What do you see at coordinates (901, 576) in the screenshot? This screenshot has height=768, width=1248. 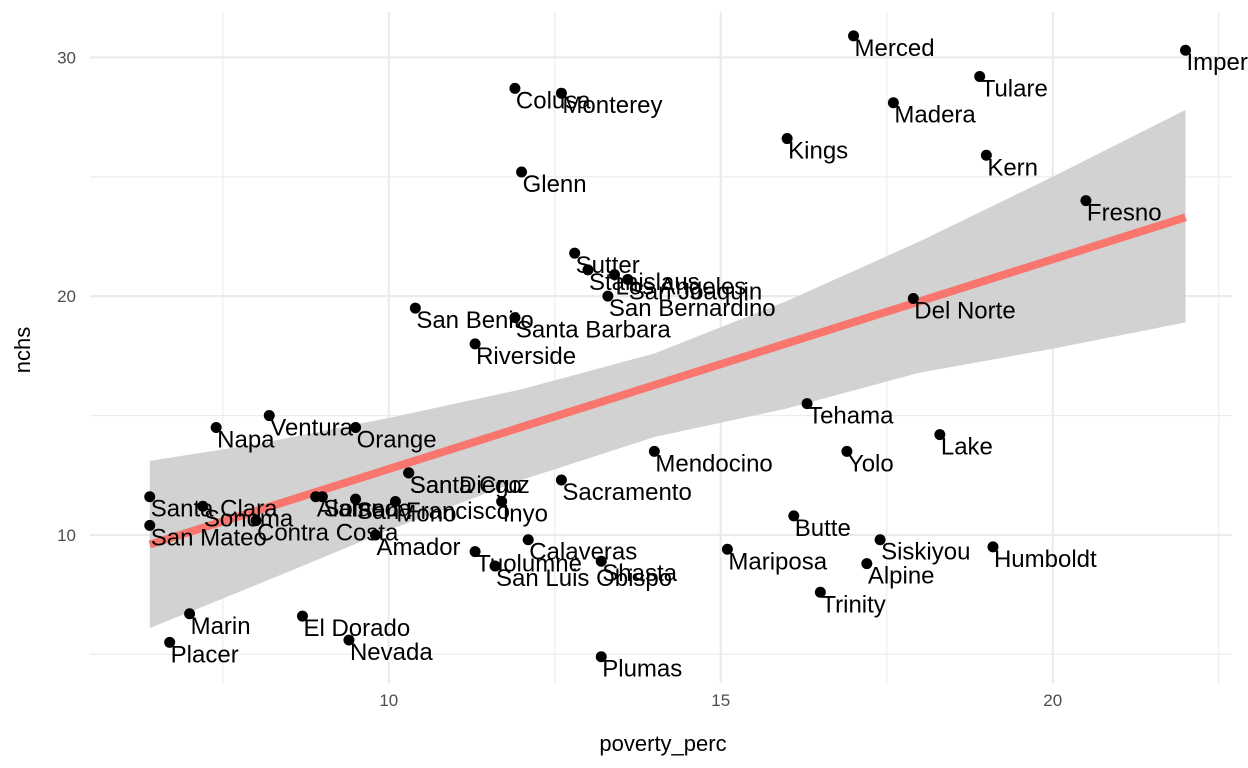 I see `point-label: Alpine` at bounding box center [901, 576].